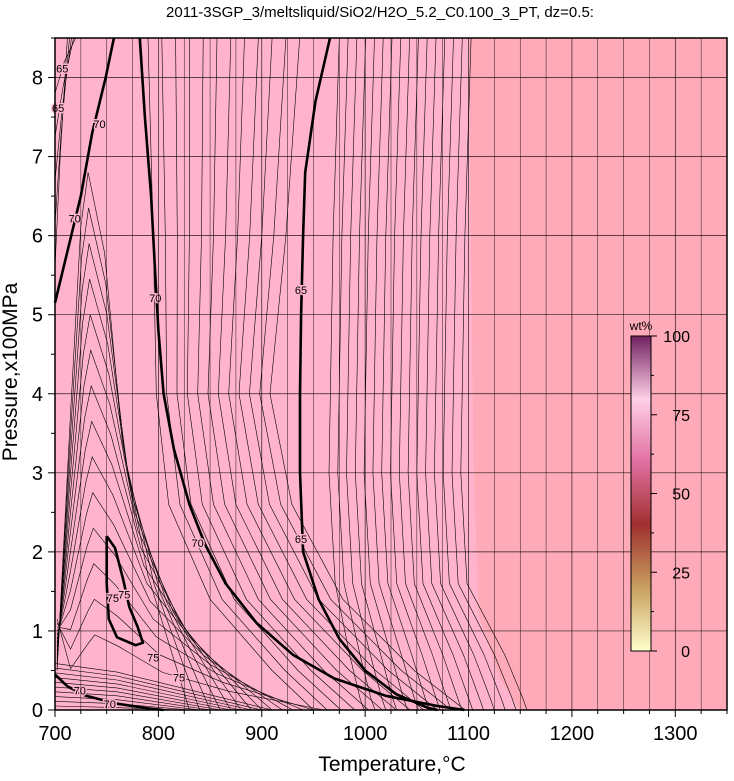  Describe the element at coordinates (37, 158) in the screenshot. I see `y-tick-label: 7` at that location.